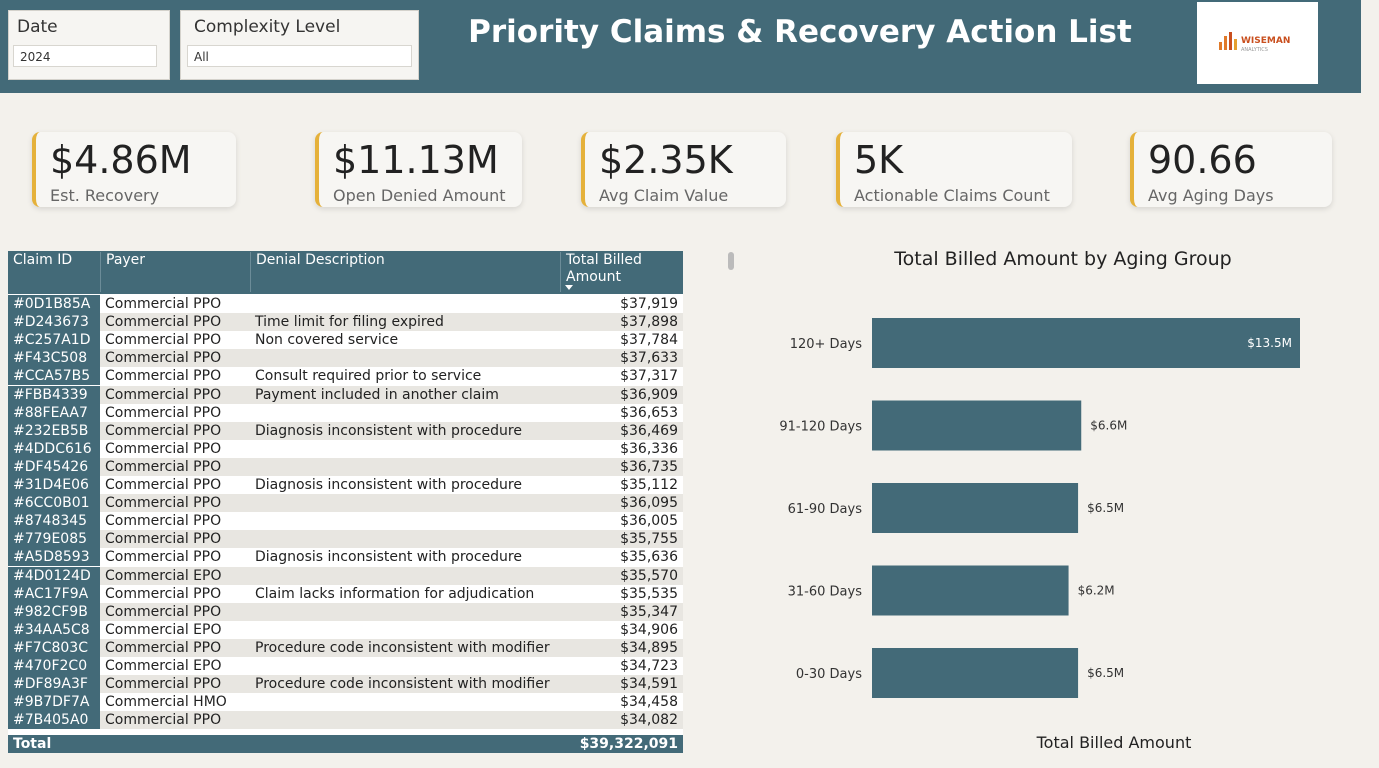  Describe the element at coordinates (134, 169) in the screenshot. I see `kpi-card: $4.86M Est. Recovery` at that location.